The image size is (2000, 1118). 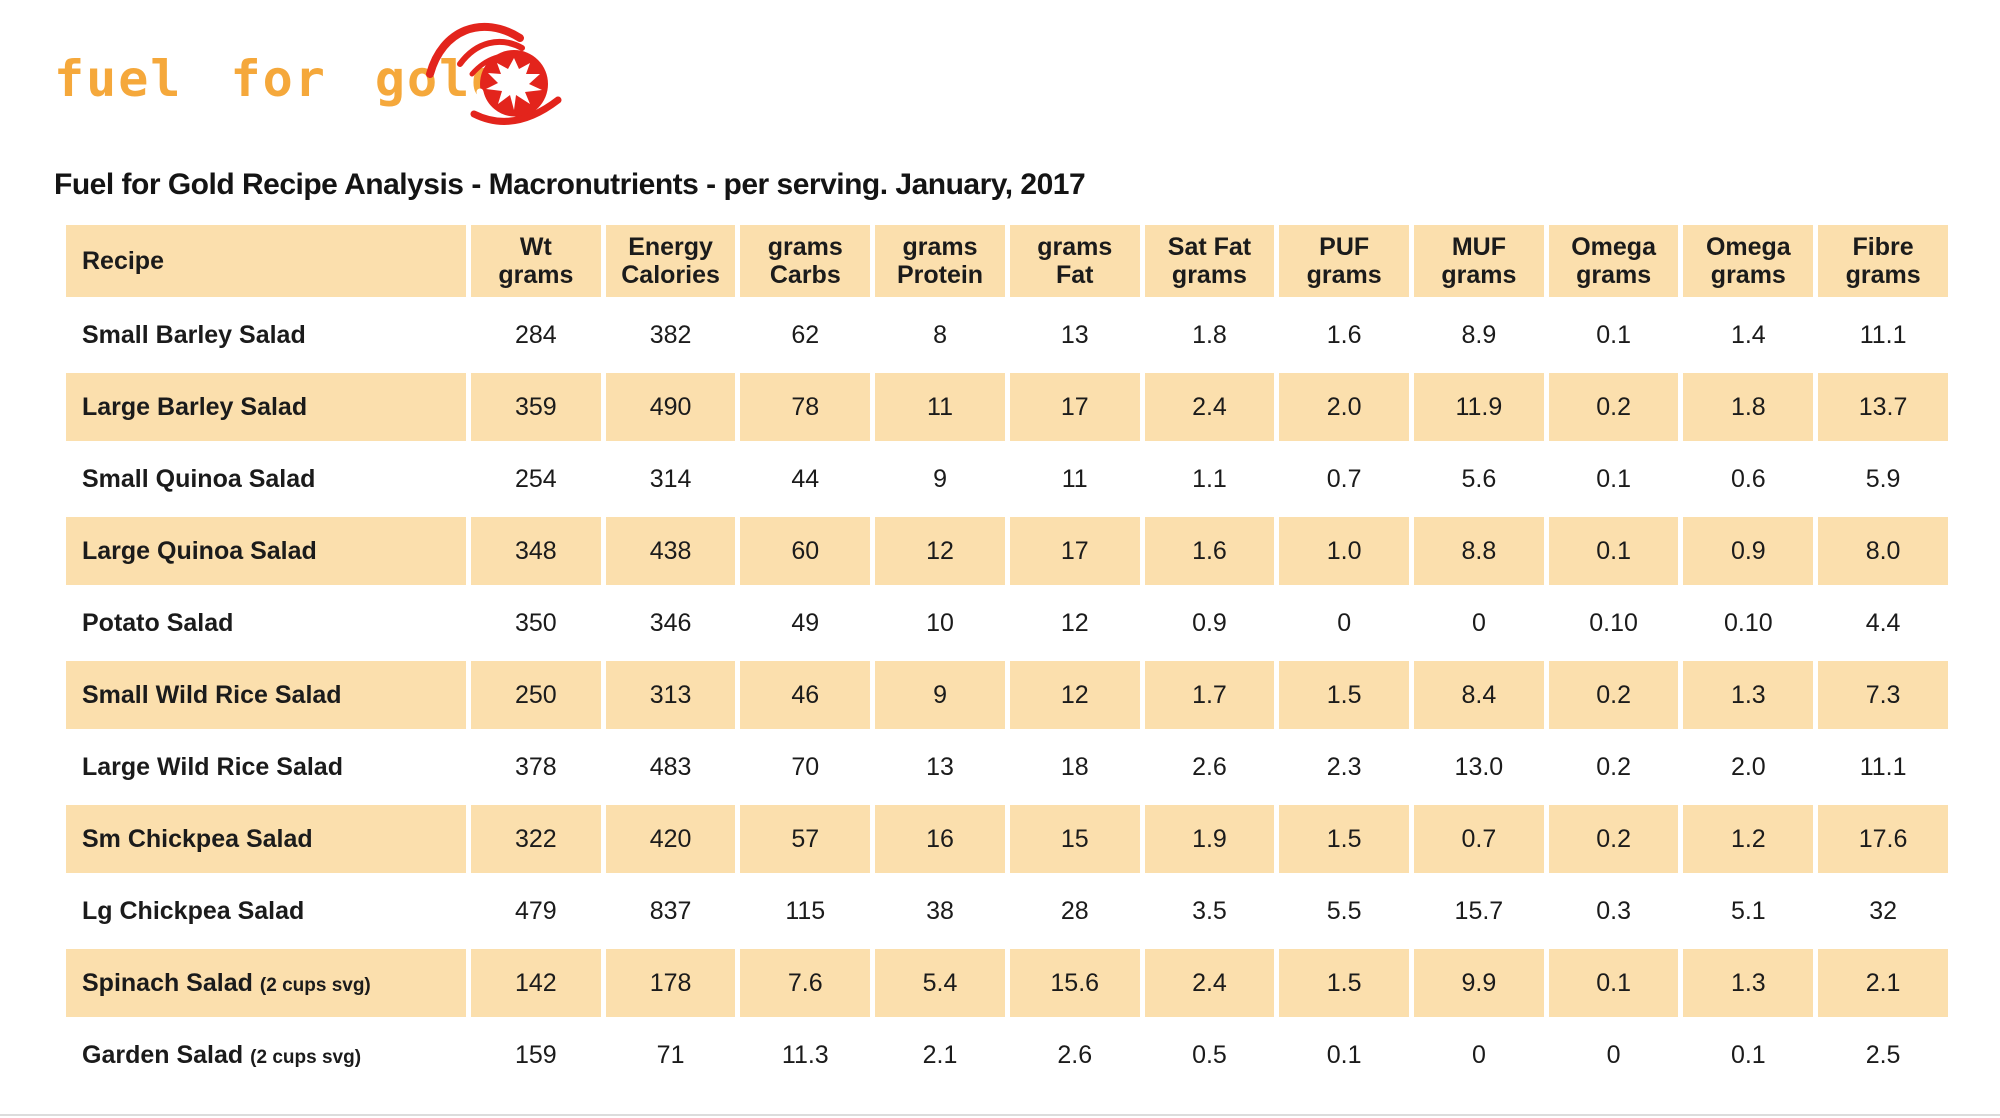 I want to click on table-cell-carbs: 44, so click(x=805, y=479).